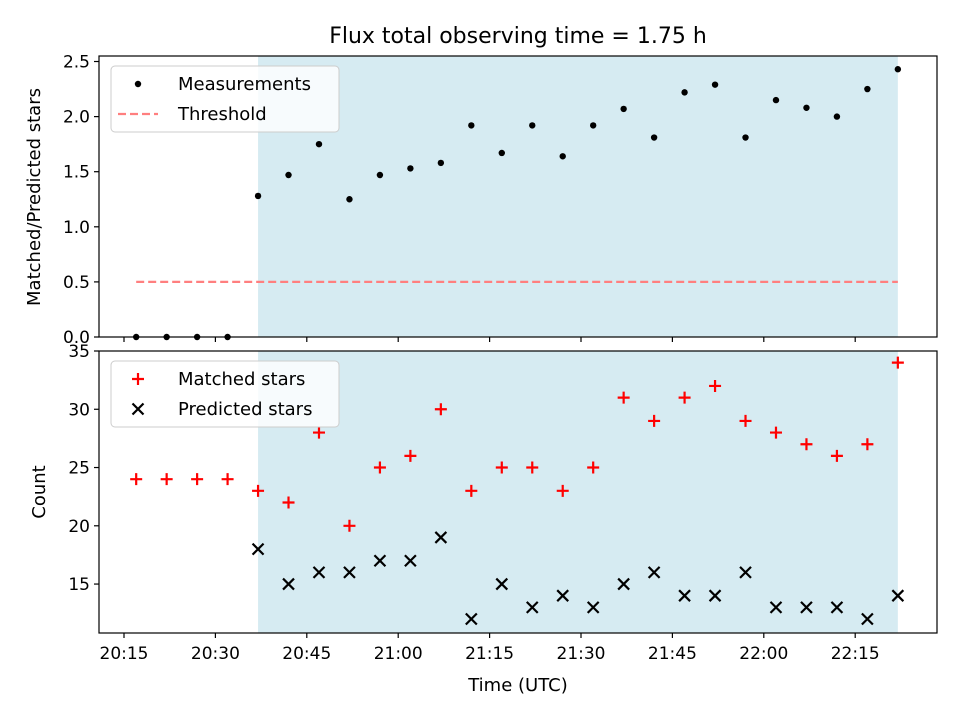 The height and width of the screenshot is (724, 960). What do you see at coordinates (215, 654) in the screenshot?
I see `x-tick-label: 20:30` at bounding box center [215, 654].